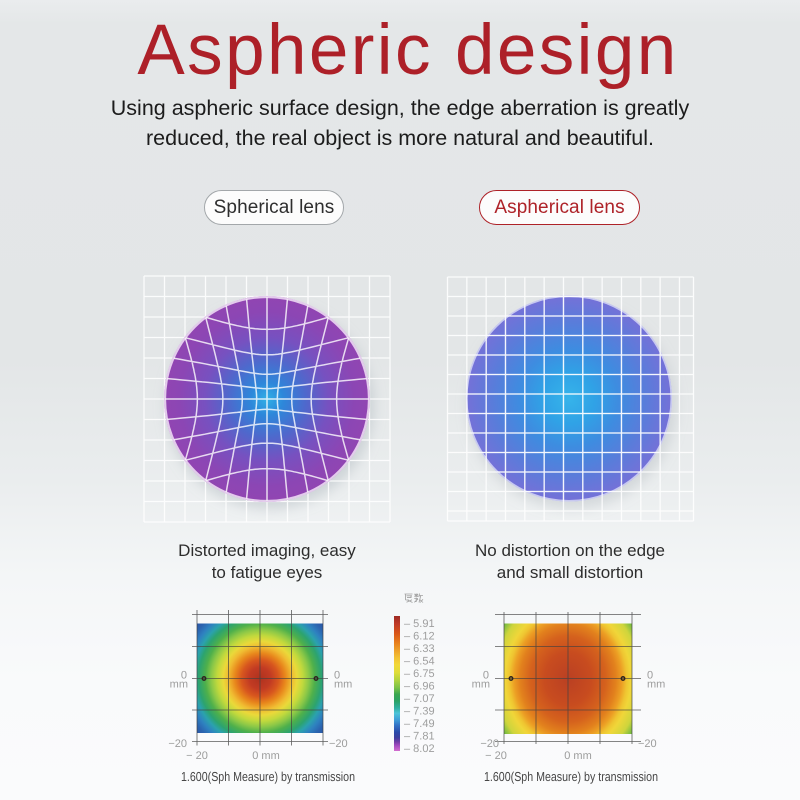 Image resolution: width=800 pixels, height=800 pixels. What do you see at coordinates (419, 712) in the screenshot?
I see `svg-text: – 7.39` at bounding box center [419, 712].